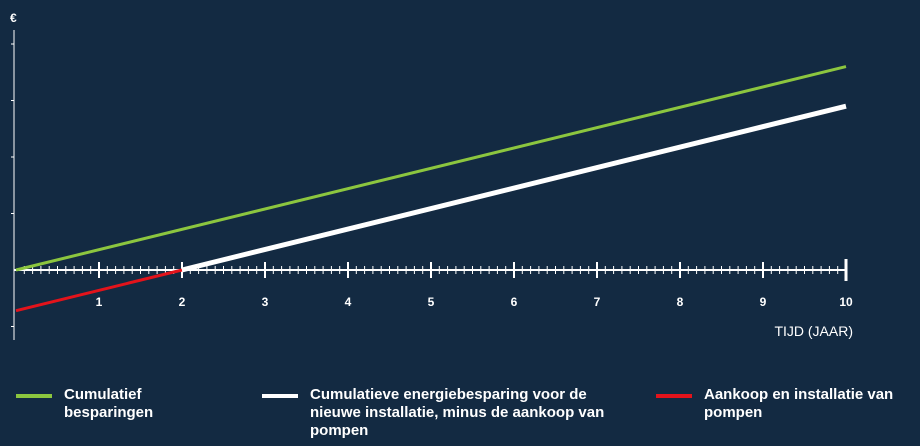  I want to click on legend-item-cumulatief-besparingen: Cumulatief besparingen, so click(111, 404).